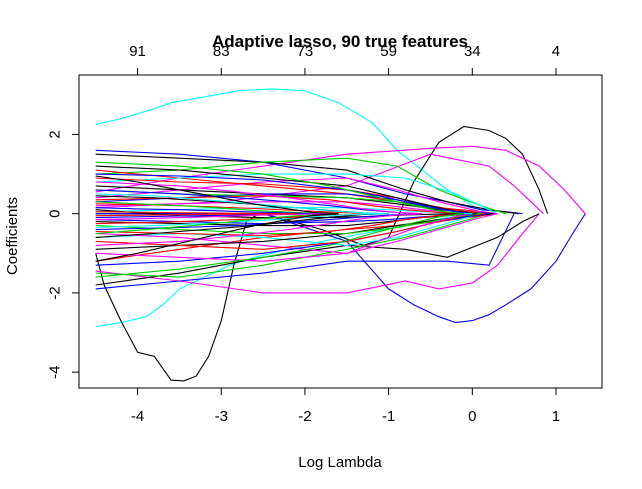  I want to click on x-axis-label: Log Lambda, so click(340, 462).